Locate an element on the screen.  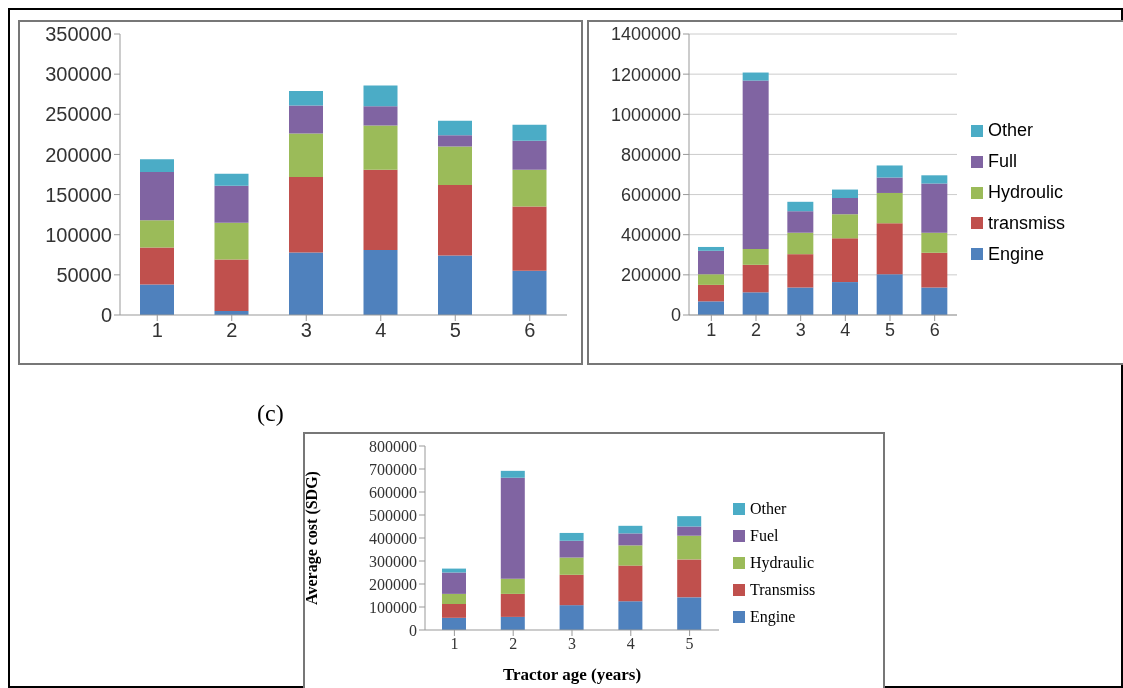
legend-label: transmiss is located at coordinates (1027, 223).